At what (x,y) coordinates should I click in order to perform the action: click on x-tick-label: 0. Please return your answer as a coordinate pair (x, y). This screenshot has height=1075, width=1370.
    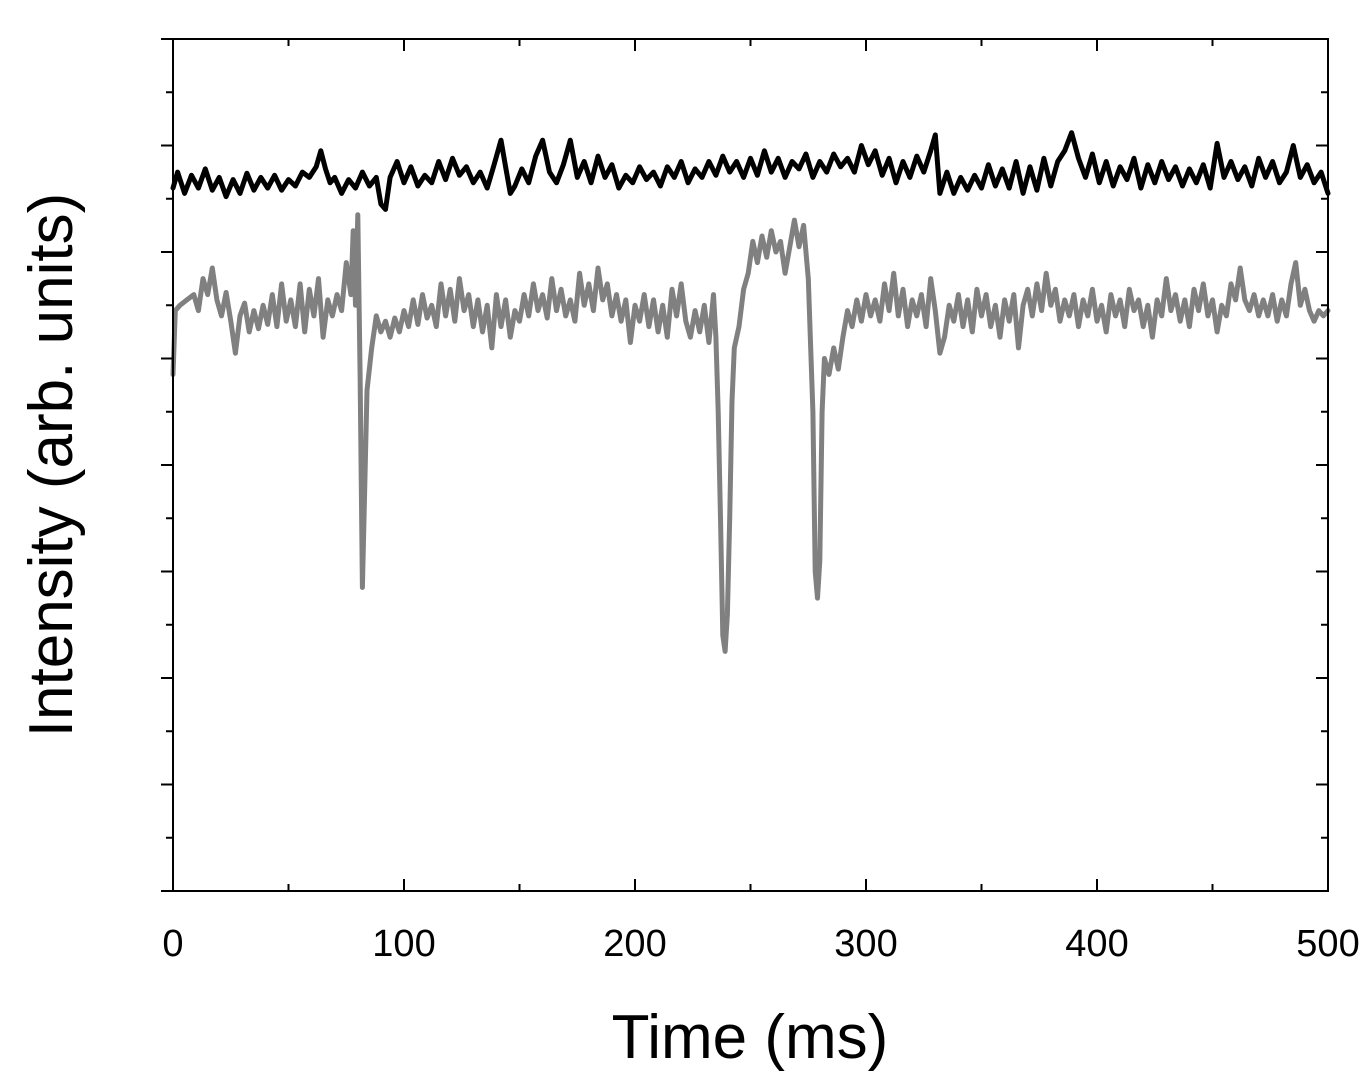
    Looking at the image, I should click on (172, 944).